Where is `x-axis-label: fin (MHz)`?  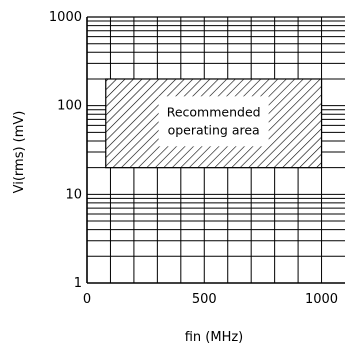
x-axis-label: fin (MHz) is located at coordinates (214, 337).